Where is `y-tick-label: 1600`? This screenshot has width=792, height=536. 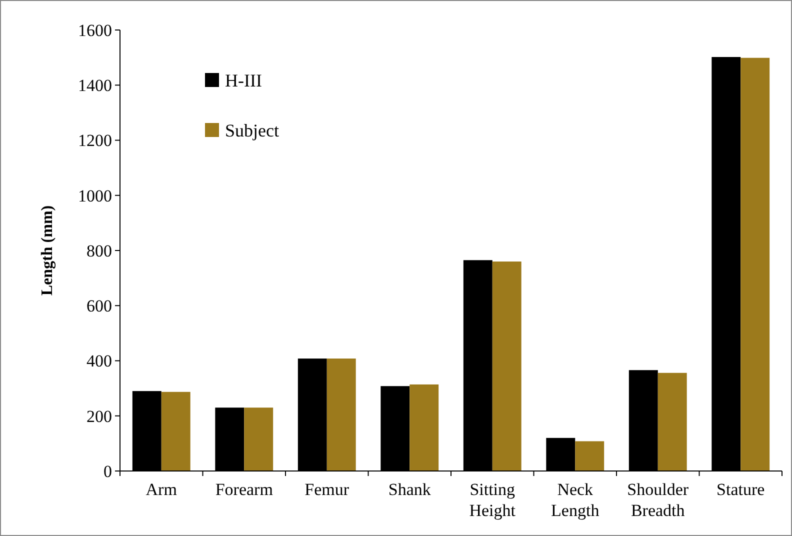 y-tick-label: 1600 is located at coordinates (95, 30).